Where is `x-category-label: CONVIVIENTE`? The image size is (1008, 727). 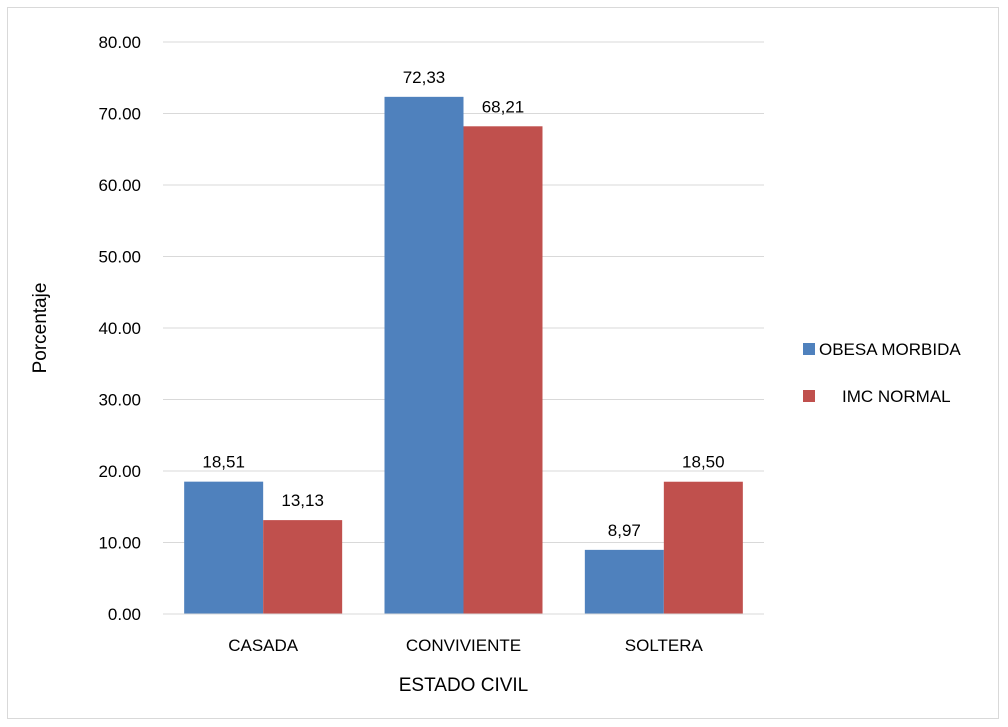
x-category-label: CONVIVIENTE is located at coordinates (463, 645).